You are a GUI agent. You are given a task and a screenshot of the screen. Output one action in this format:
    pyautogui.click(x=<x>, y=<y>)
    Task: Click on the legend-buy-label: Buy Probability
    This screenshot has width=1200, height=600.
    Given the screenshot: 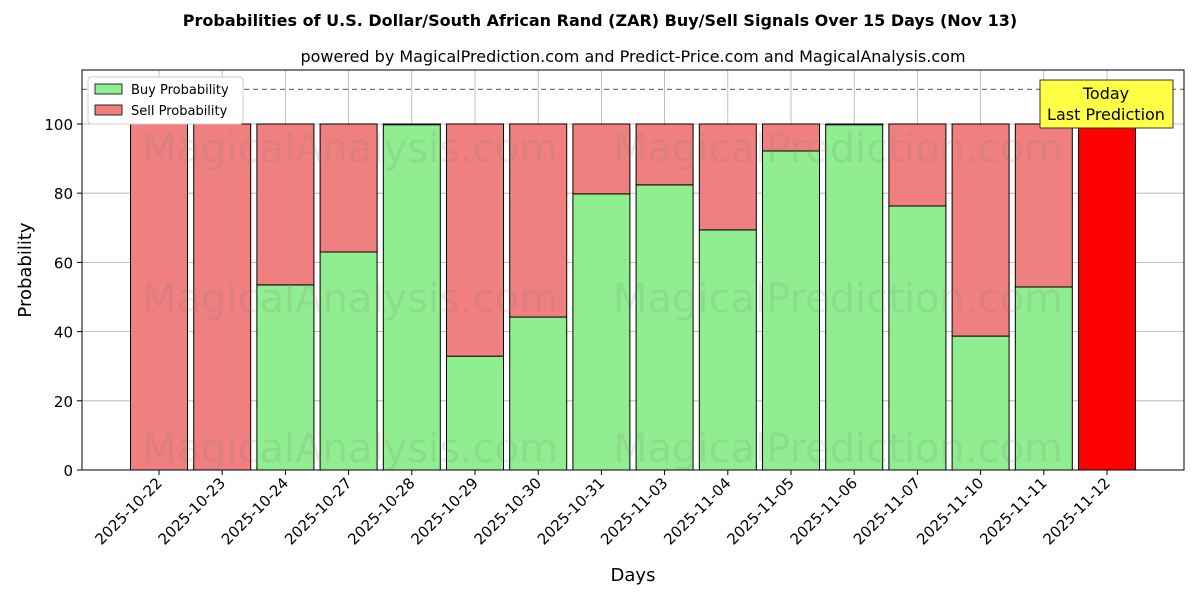 What is the action you would take?
    pyautogui.click(x=180, y=90)
    